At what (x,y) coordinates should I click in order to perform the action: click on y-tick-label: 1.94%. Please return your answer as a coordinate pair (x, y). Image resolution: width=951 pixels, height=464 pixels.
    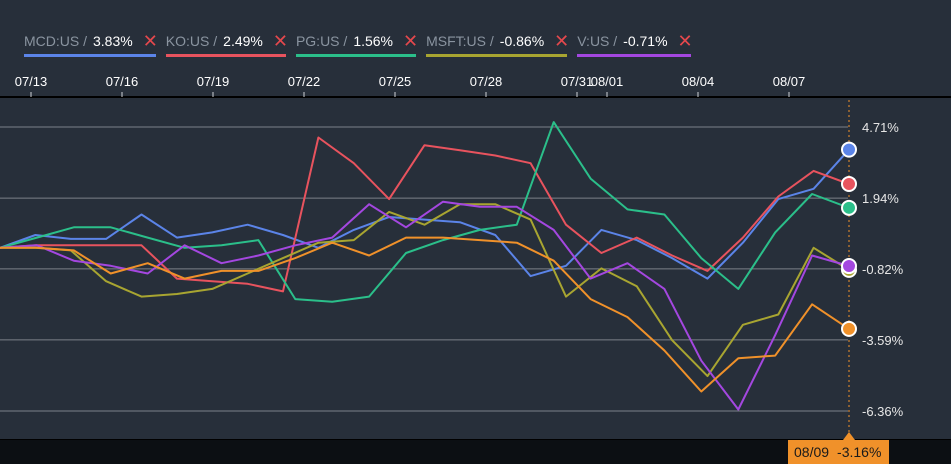
    Looking at the image, I should click on (880, 198).